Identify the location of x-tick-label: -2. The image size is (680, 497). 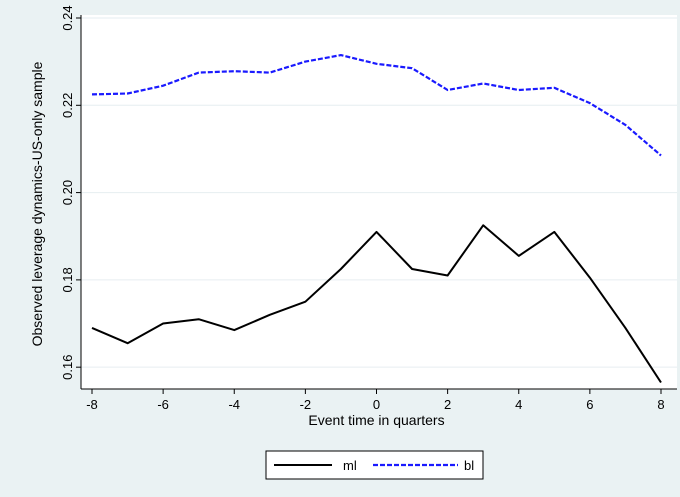
(306, 404).